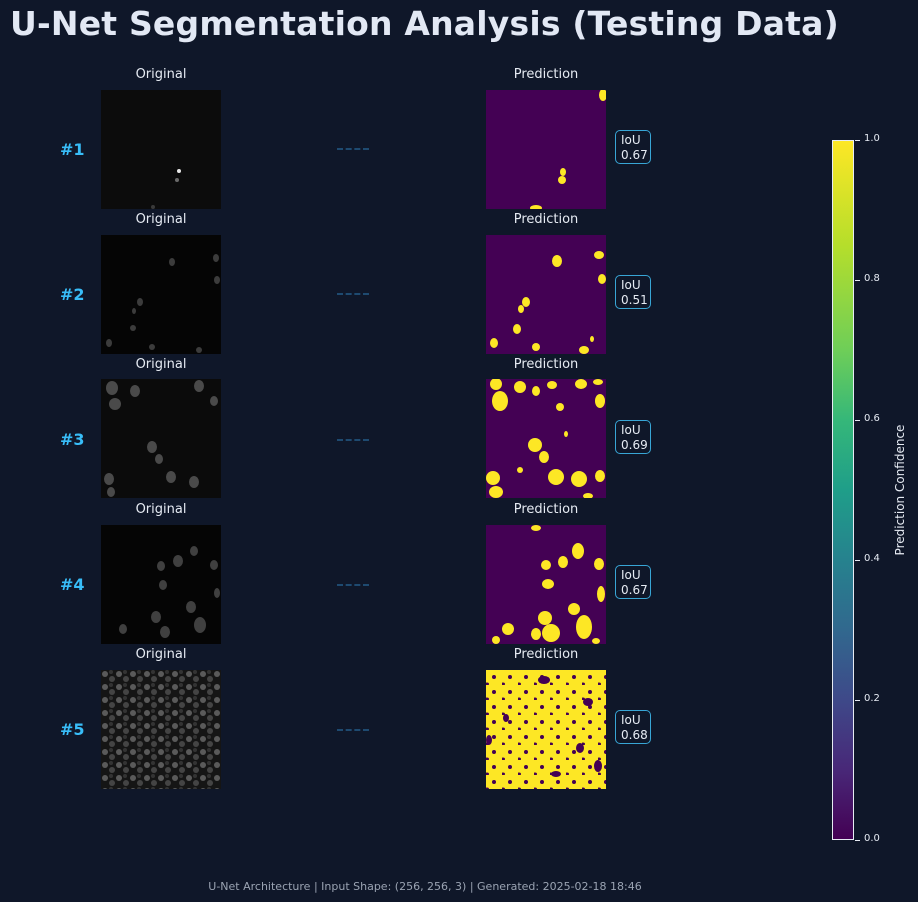 The width and height of the screenshot is (918, 902). I want to click on iou-badge: IoU 0.69, so click(633, 437).